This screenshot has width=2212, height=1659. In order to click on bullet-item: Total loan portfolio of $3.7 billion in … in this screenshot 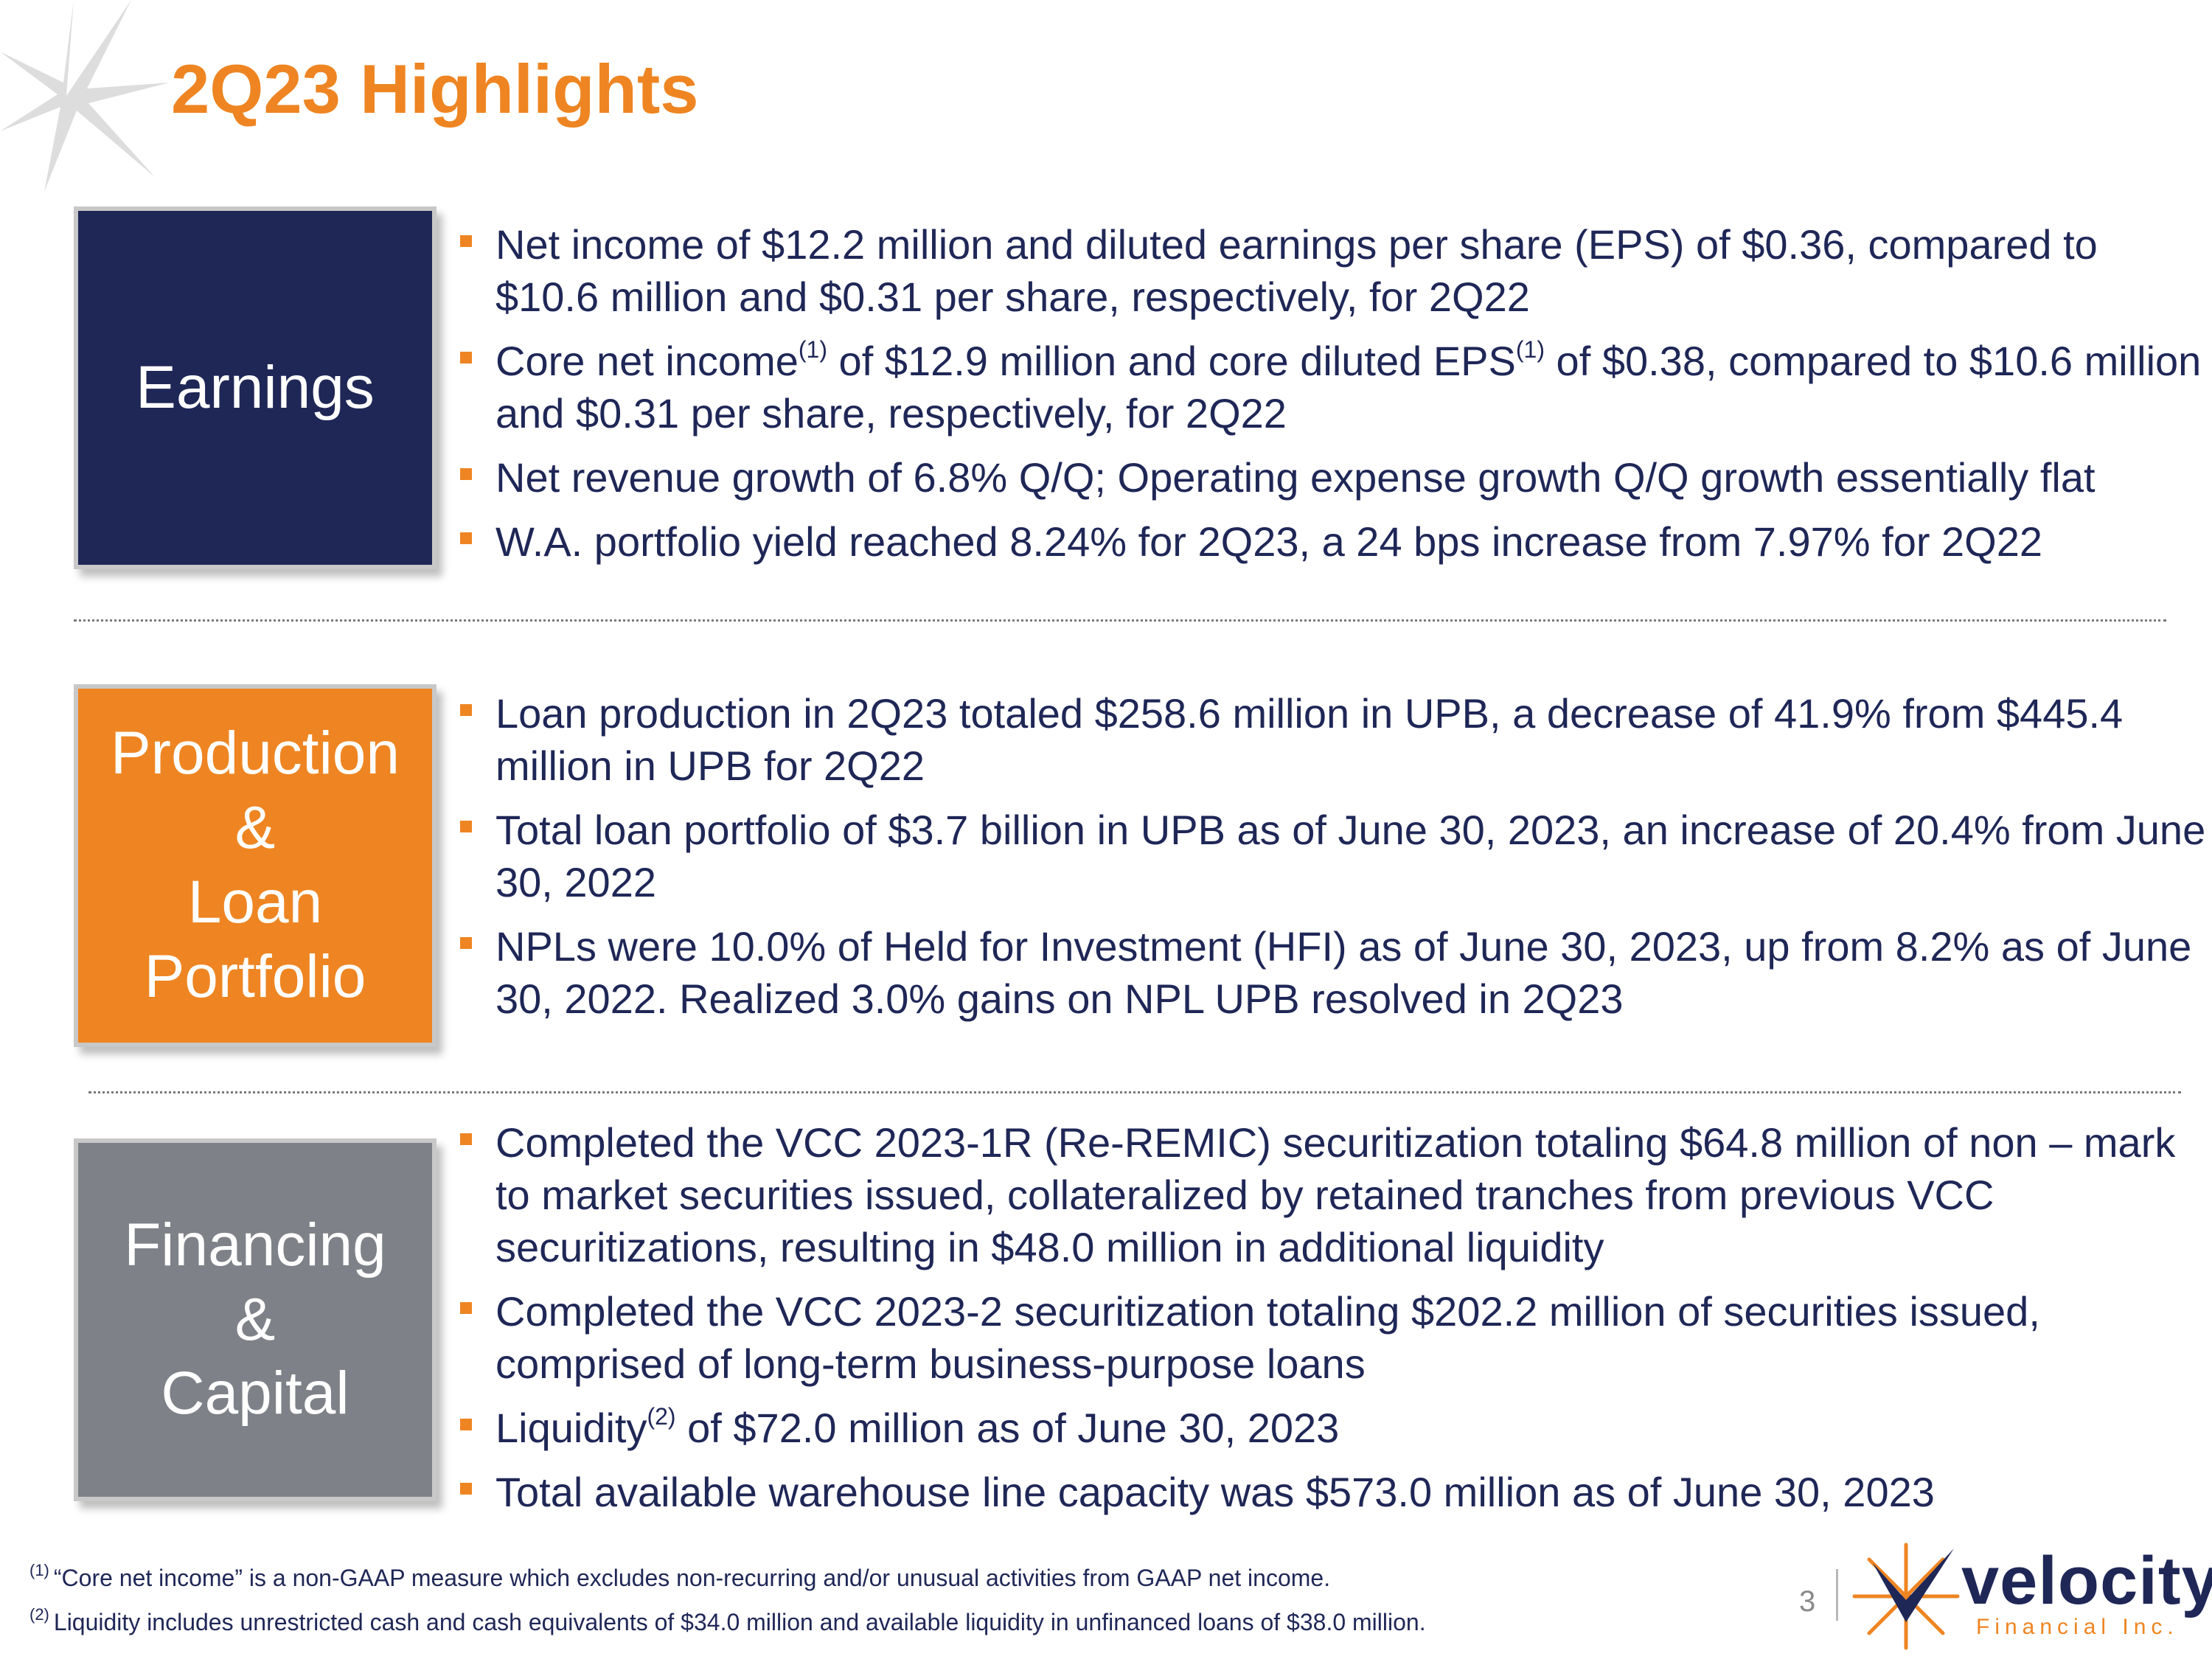, I will do `click(1328, 856)`.